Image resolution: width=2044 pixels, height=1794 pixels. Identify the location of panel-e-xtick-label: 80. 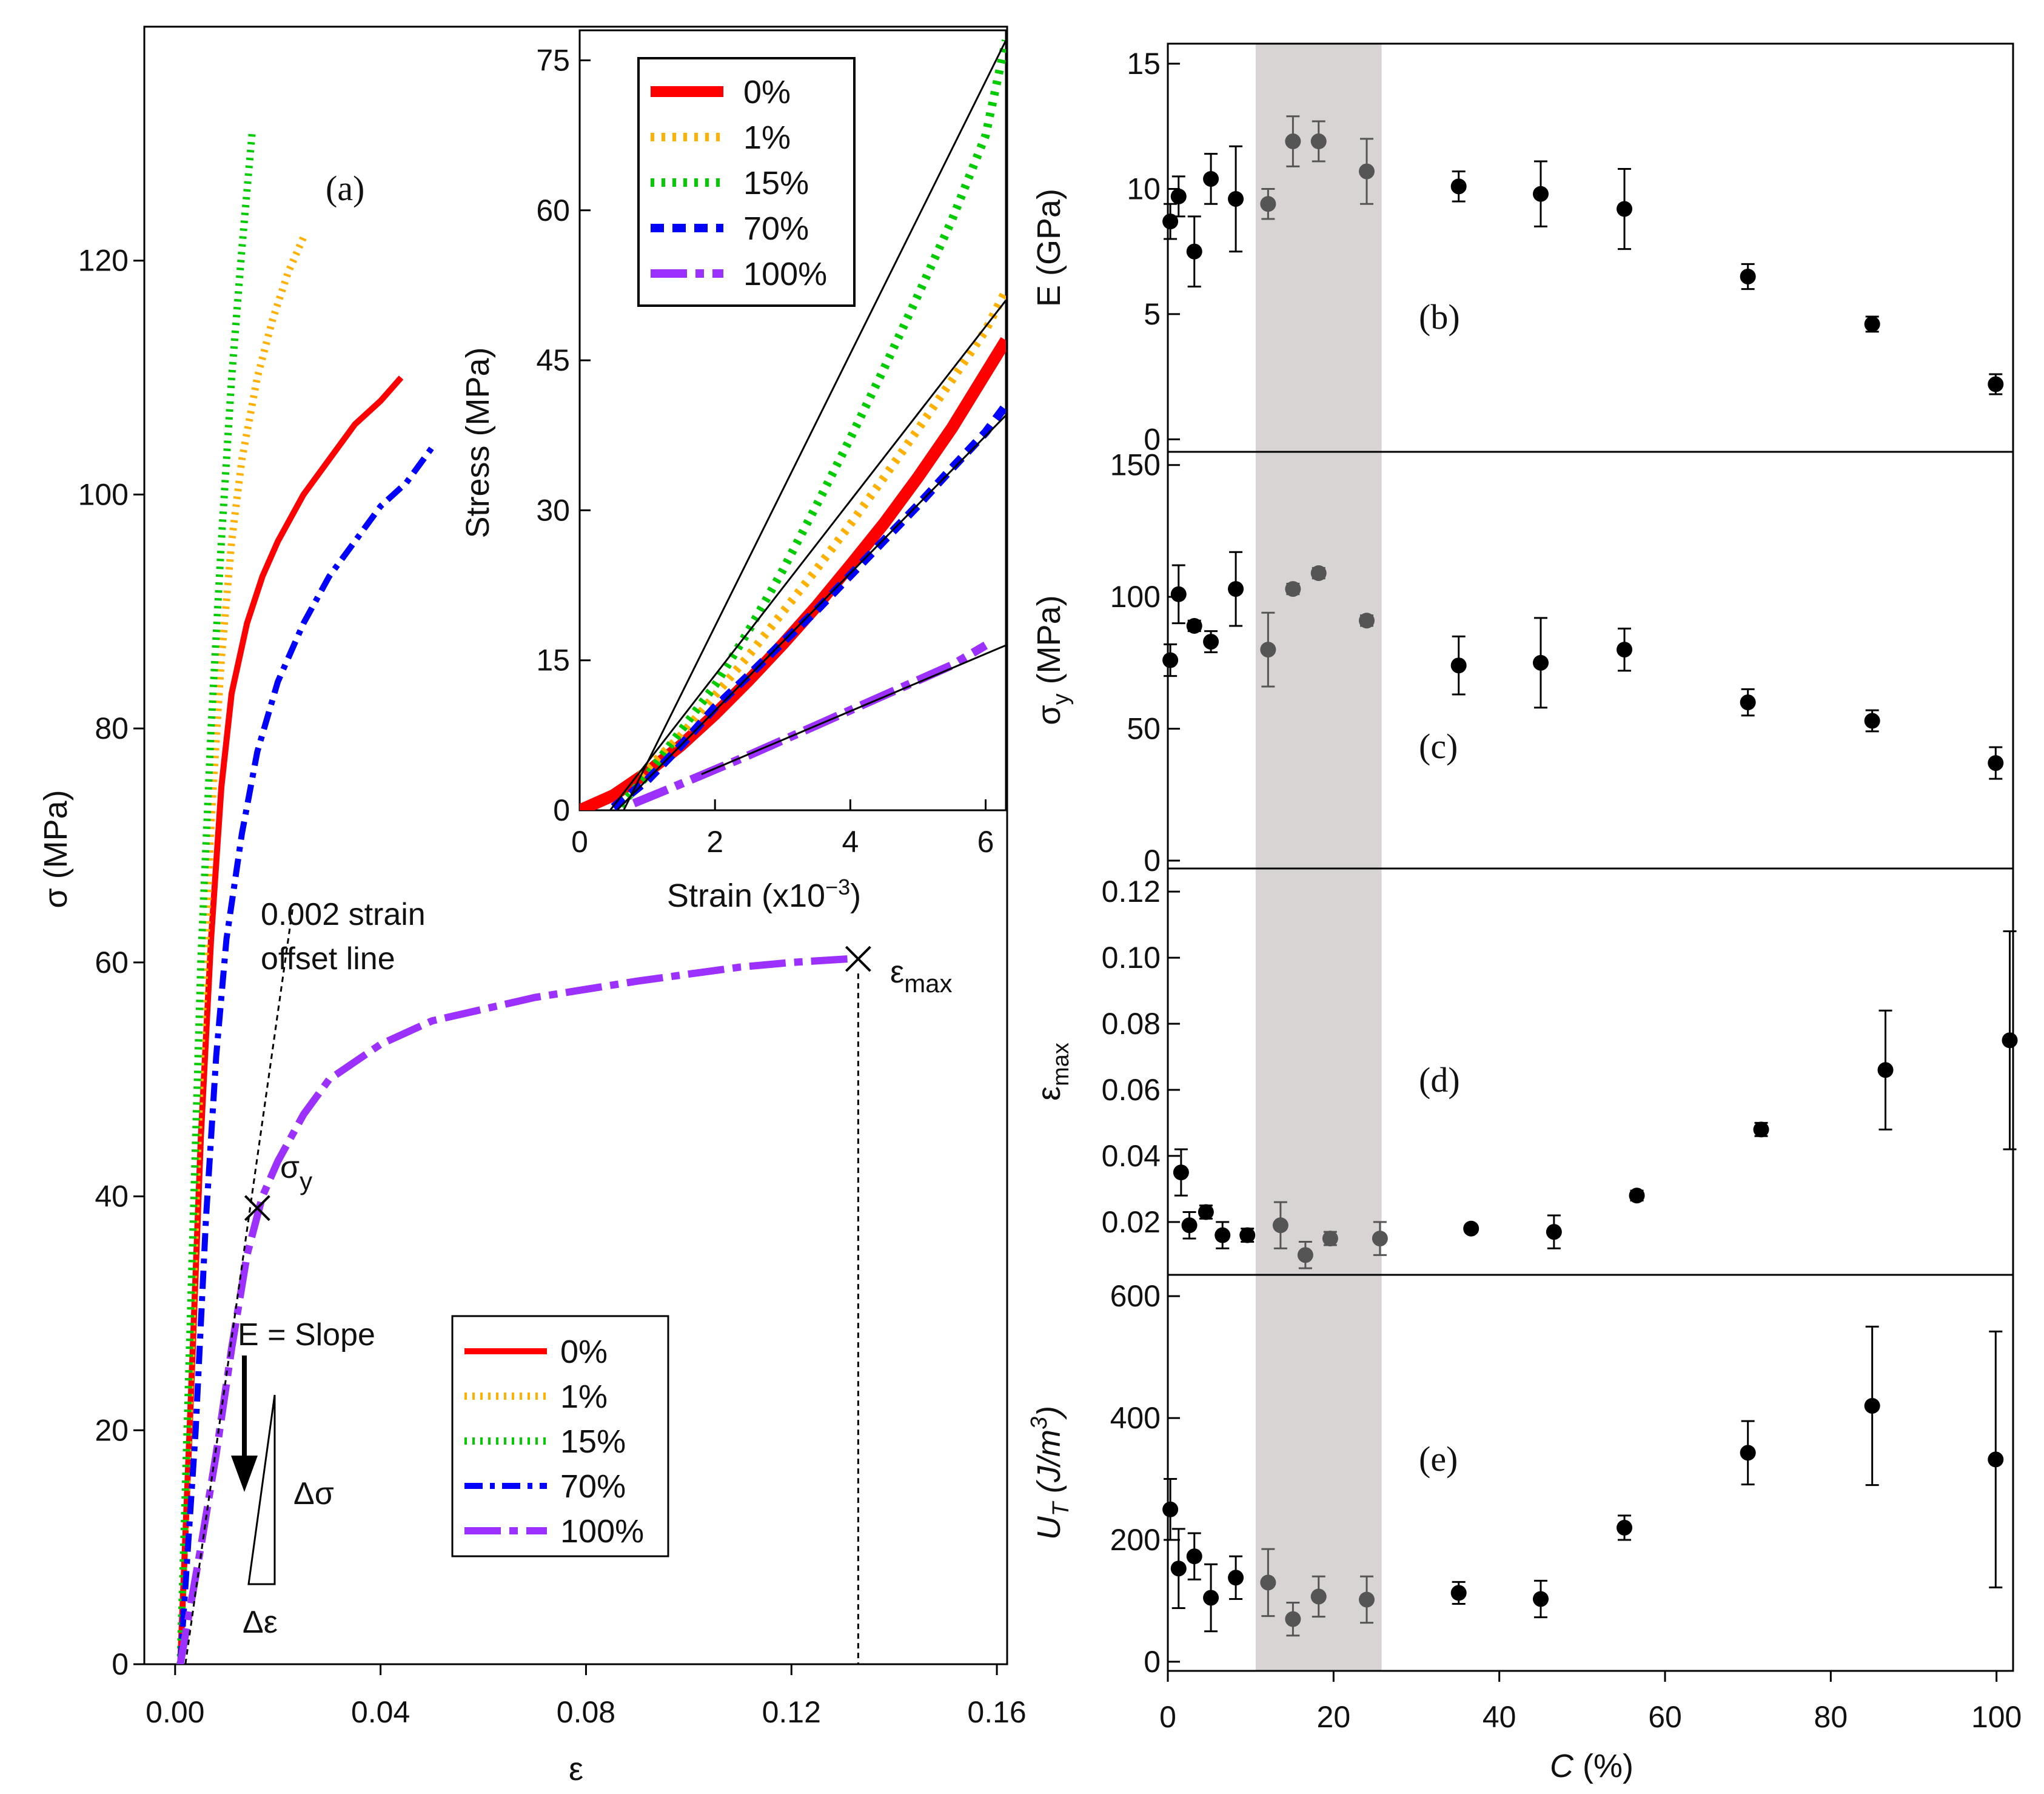
(1831, 1717).